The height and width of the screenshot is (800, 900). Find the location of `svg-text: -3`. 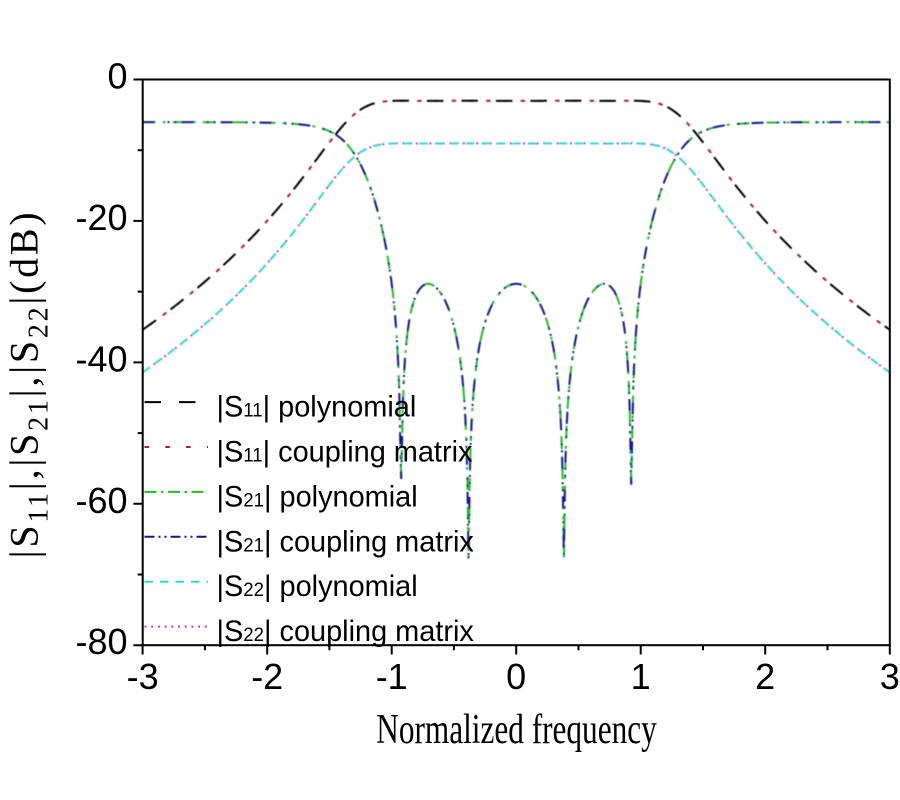

svg-text: -3 is located at coordinates (143, 676).